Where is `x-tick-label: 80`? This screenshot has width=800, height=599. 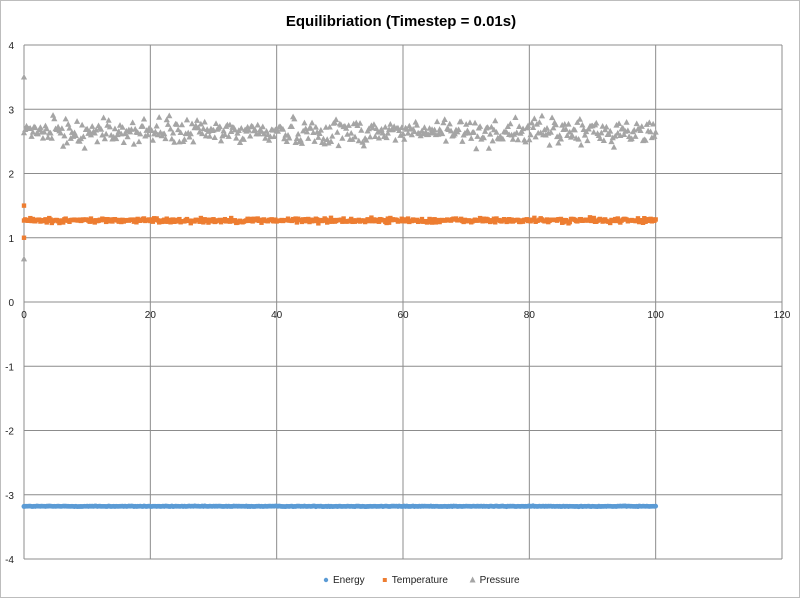
x-tick-label: 80 is located at coordinates (530, 315).